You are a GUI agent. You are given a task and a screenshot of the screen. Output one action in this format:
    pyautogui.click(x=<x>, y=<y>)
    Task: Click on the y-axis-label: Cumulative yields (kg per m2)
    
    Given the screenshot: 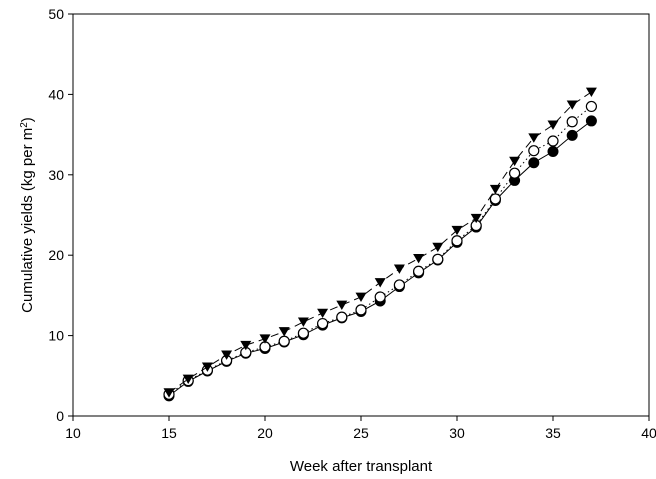 What is the action you would take?
    pyautogui.click(x=28, y=215)
    